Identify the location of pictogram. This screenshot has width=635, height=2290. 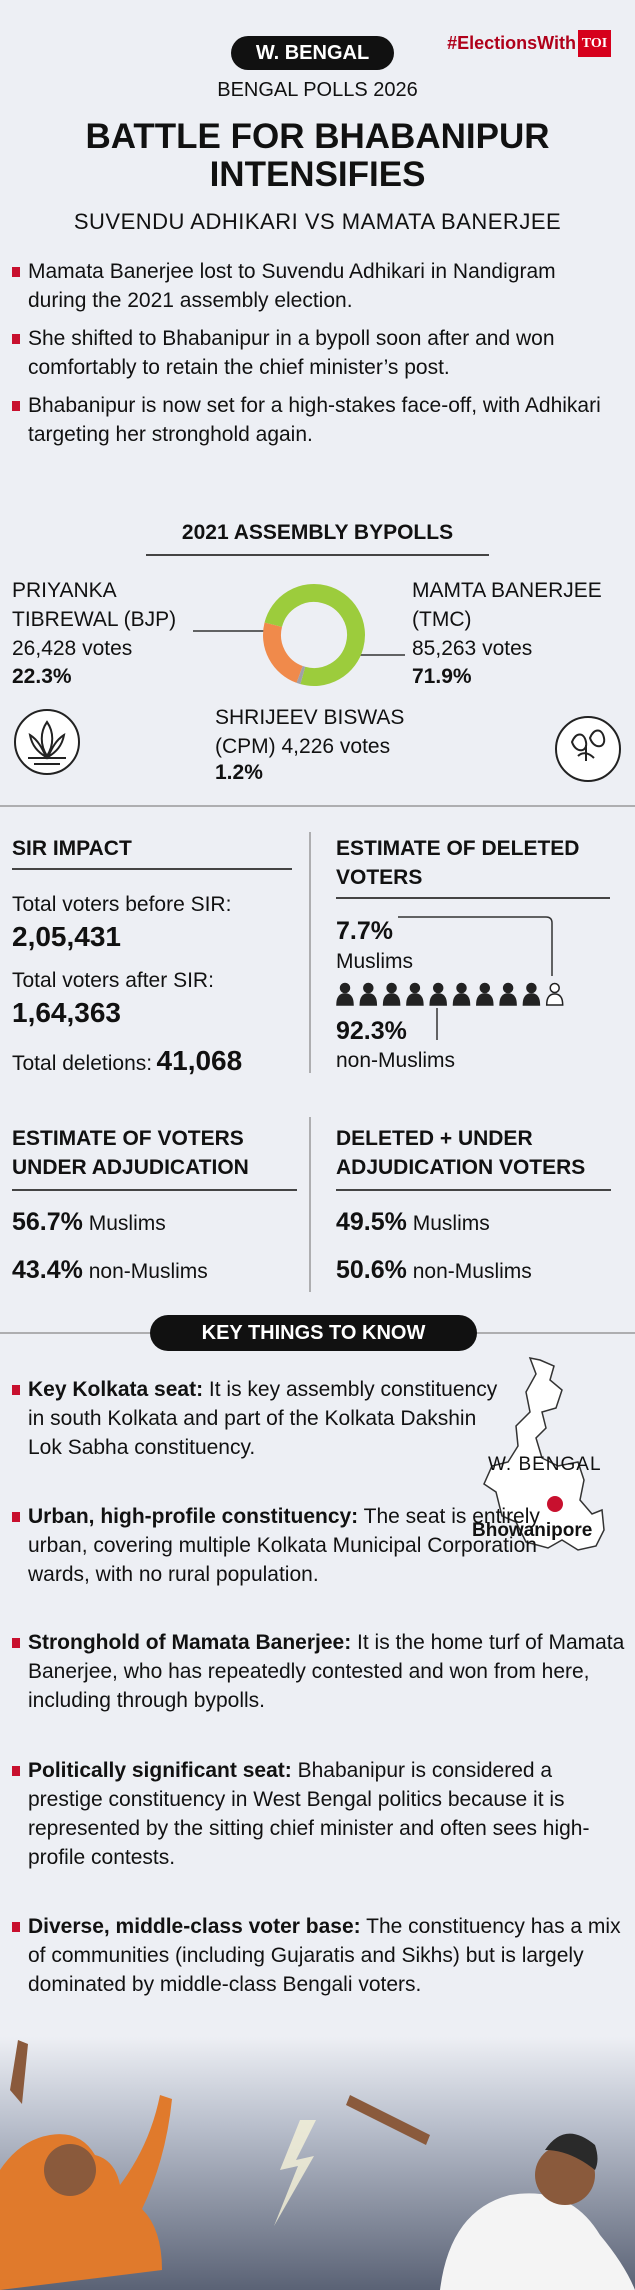
(450, 994).